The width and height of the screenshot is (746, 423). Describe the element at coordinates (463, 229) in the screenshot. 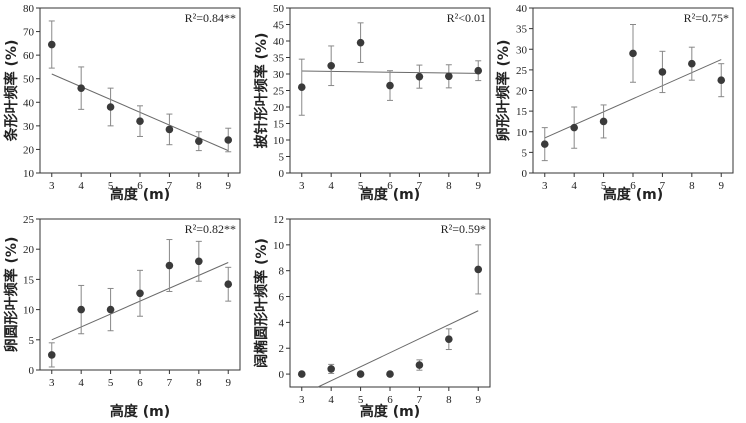

I see `r-squared-label: R²=0.59*` at that location.